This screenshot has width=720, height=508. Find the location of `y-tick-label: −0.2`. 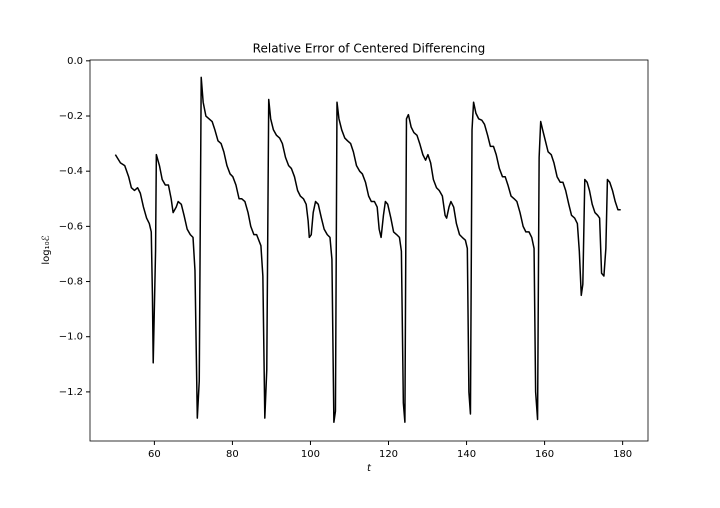

y-tick-label: −0.2 is located at coordinates (71, 116).